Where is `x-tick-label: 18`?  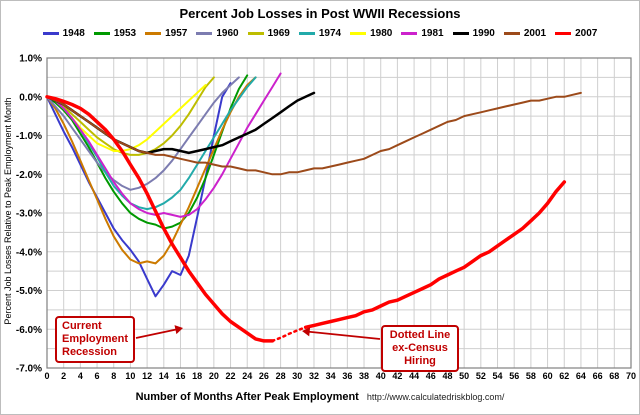
x-tick-label: 18 is located at coordinates (197, 376).